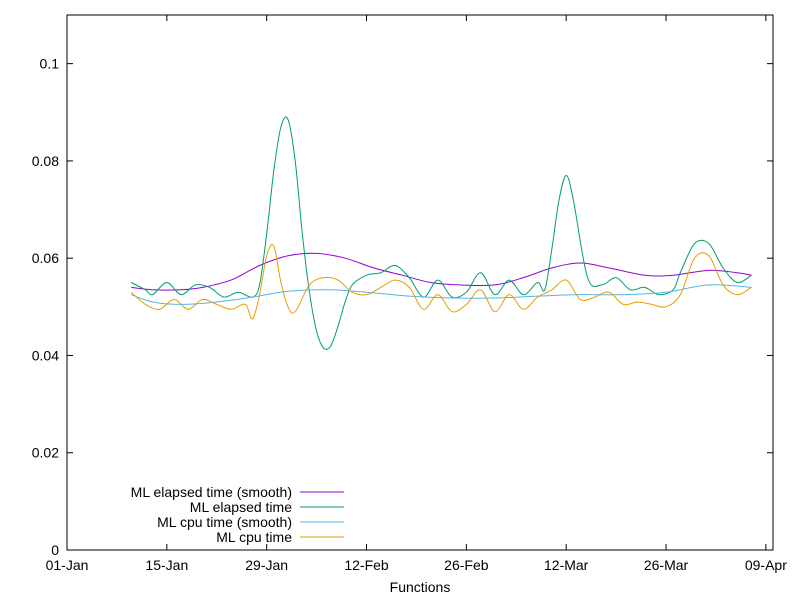  I want to click on x-tick-label: 26-Feb, so click(466, 565).